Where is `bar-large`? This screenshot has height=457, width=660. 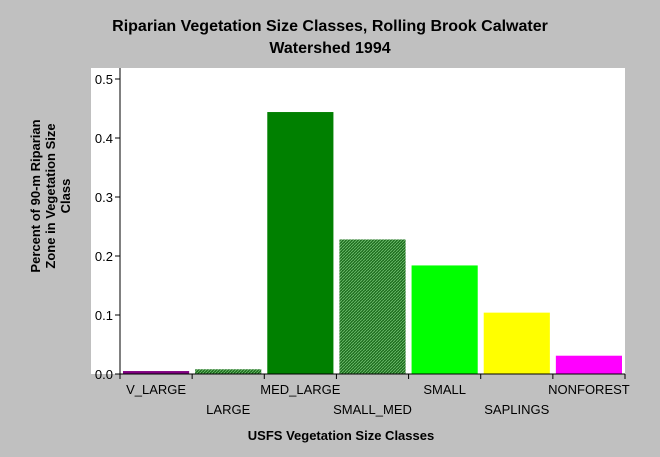 bar-large is located at coordinates (228, 371).